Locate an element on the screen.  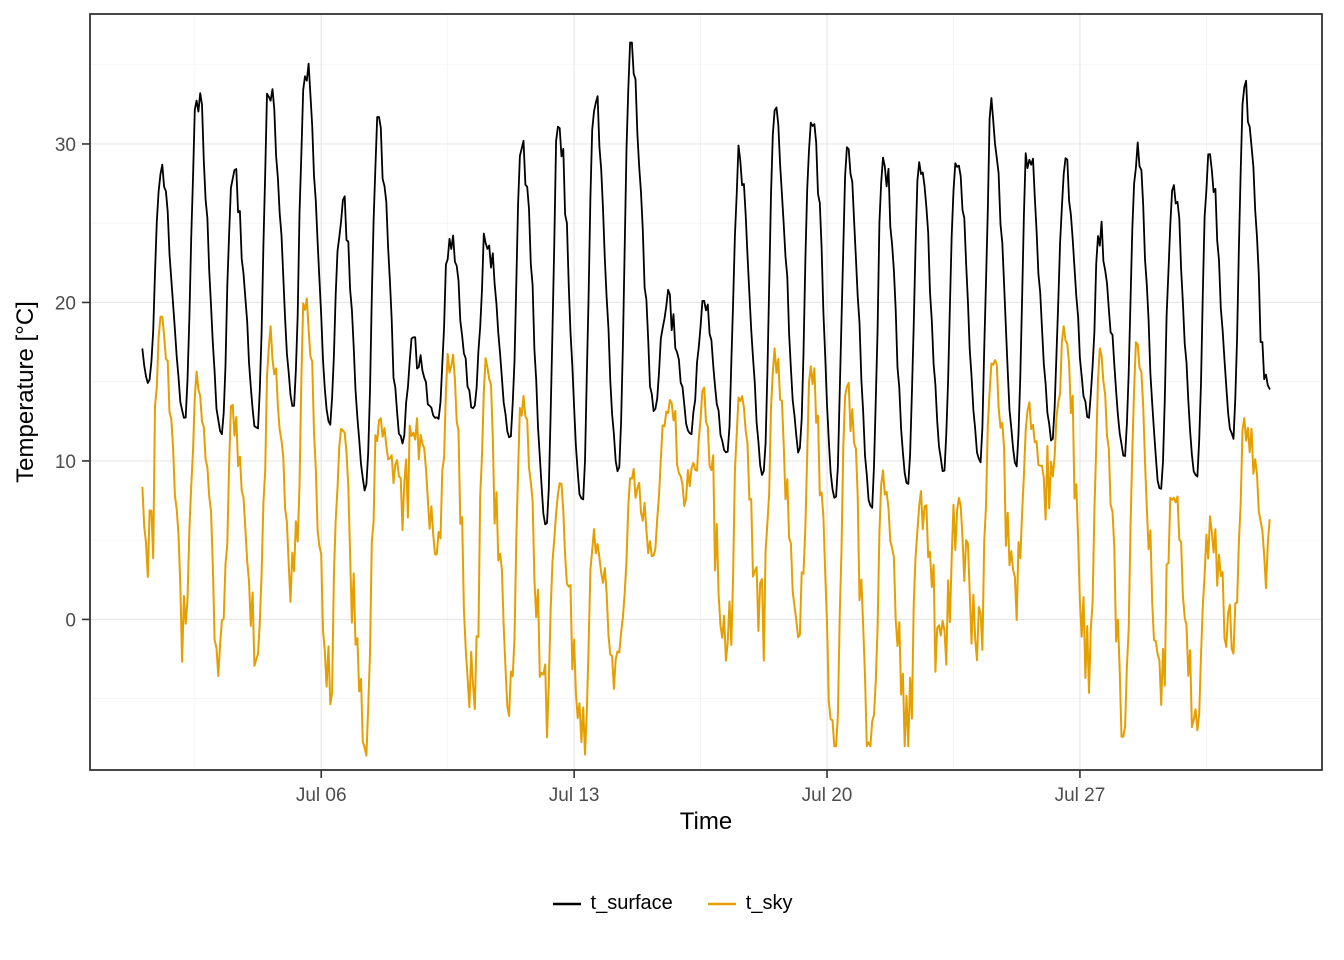
x-tick-label: Jul 13 is located at coordinates (574, 795).